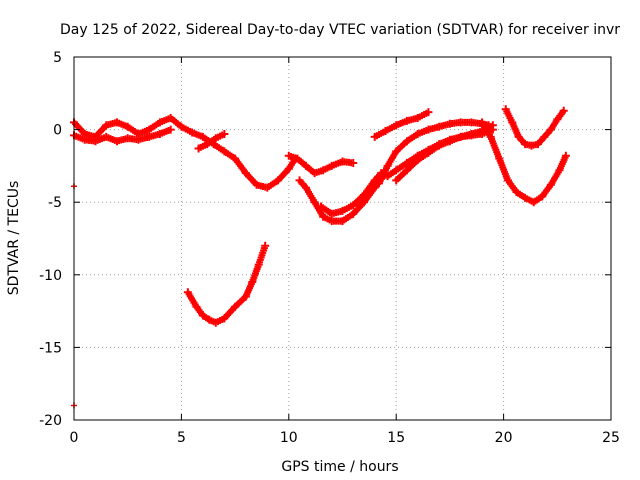 Image resolution: width=640 pixels, height=480 pixels. What do you see at coordinates (50, 276) in the screenshot?
I see `y-tick-label: -10` at bounding box center [50, 276].